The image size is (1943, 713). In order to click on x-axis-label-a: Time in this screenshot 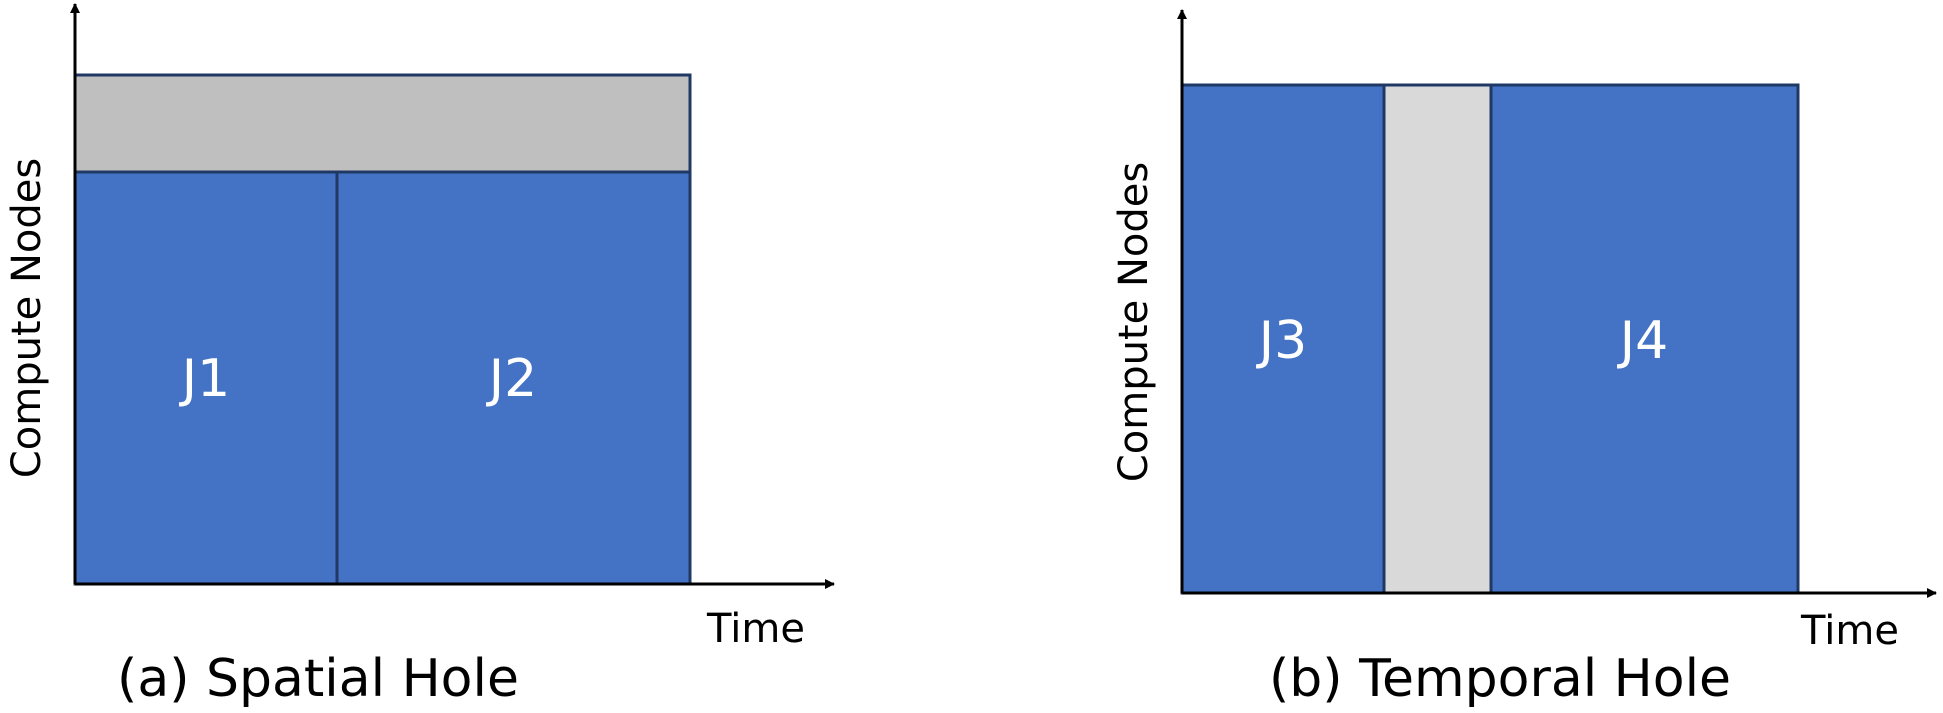, I will do `click(755, 629)`.